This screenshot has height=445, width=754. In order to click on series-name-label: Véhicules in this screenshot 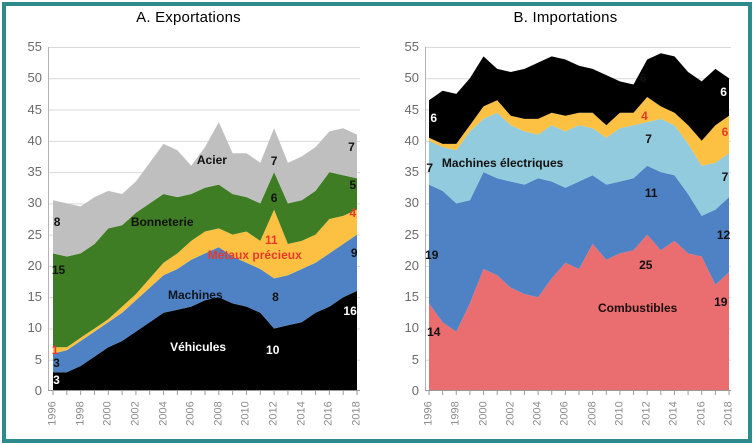, I will do `click(198, 346)`.